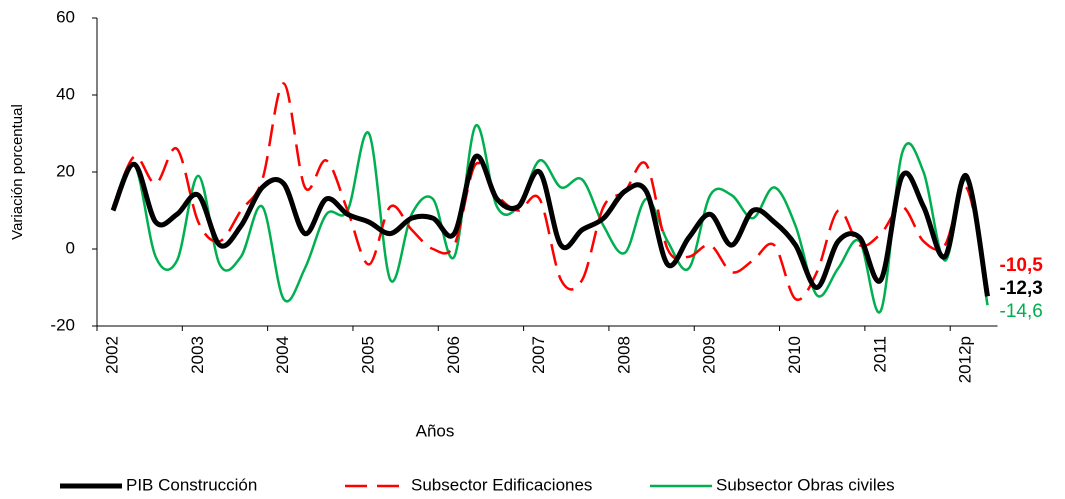  Describe the element at coordinates (1022, 265) in the screenshot. I see `value-label: -10,5` at that location.